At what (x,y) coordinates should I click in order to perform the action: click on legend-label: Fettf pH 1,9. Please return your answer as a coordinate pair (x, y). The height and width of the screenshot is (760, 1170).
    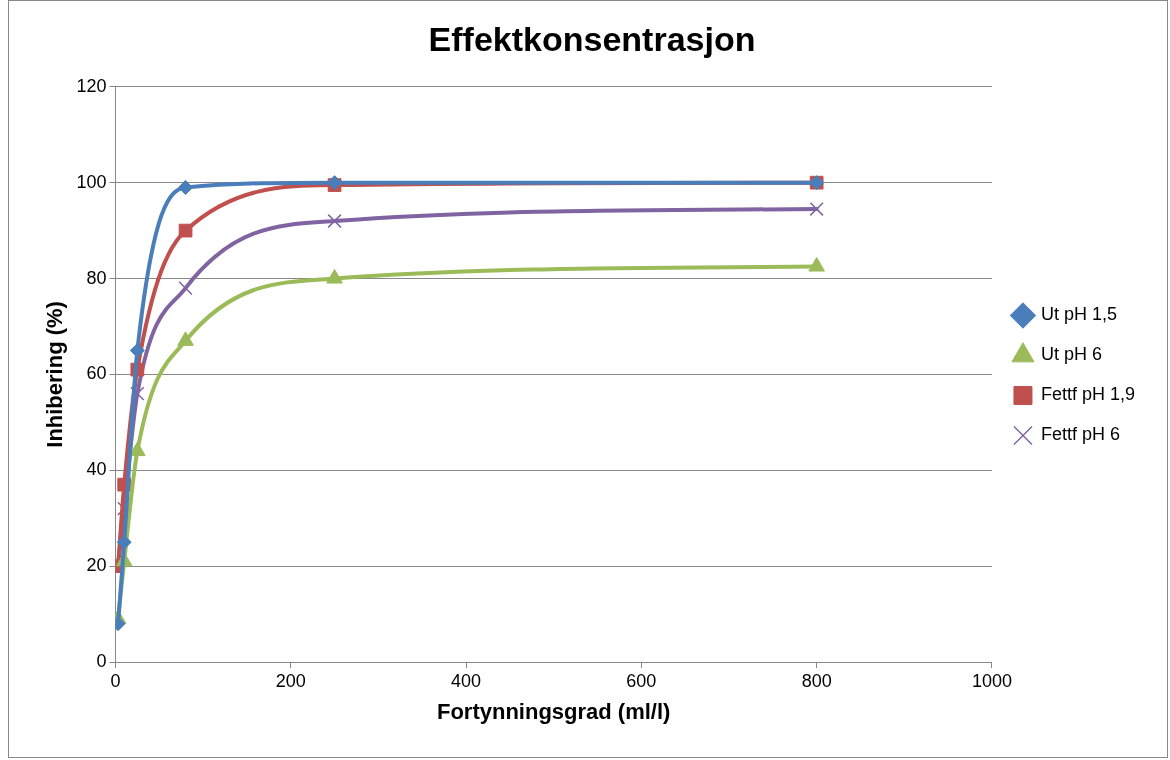
    Looking at the image, I should click on (1087, 394).